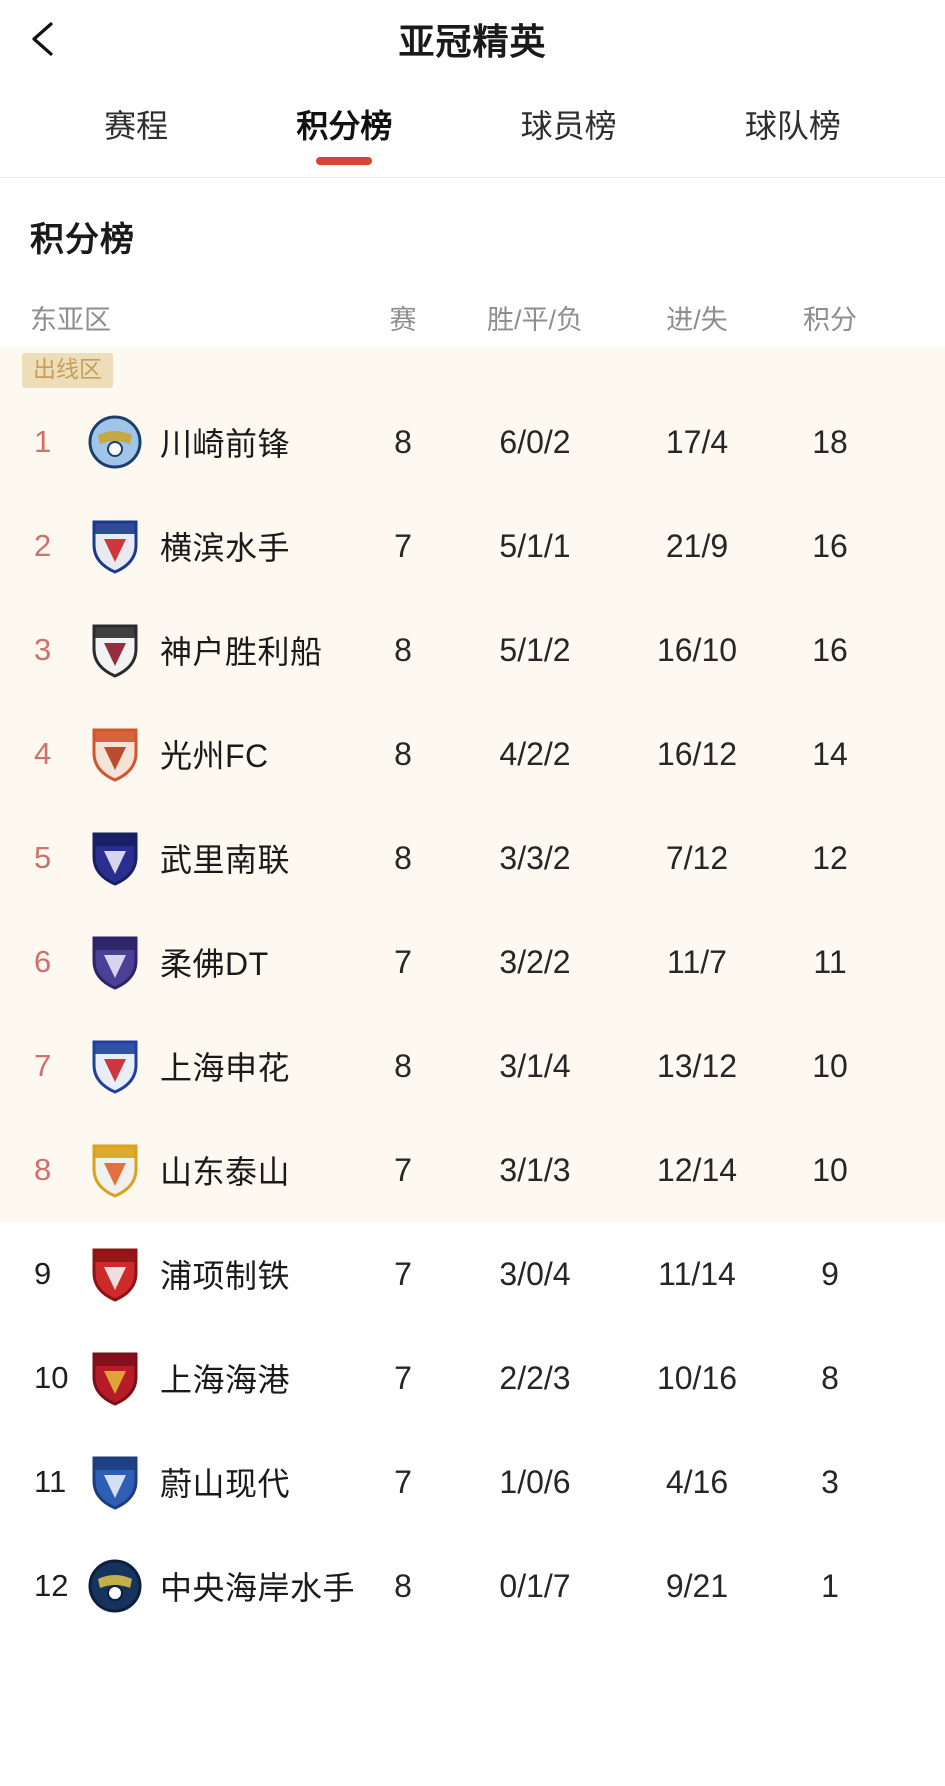 Image resolution: width=945 pixels, height=1786 pixels. I want to click on stat-record: 2/2/3, so click(535, 1377).